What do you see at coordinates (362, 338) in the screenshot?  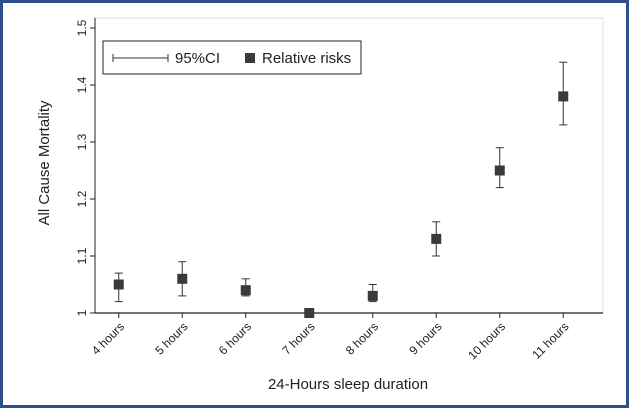 I see `x-tick-label: 8 hours` at bounding box center [362, 338].